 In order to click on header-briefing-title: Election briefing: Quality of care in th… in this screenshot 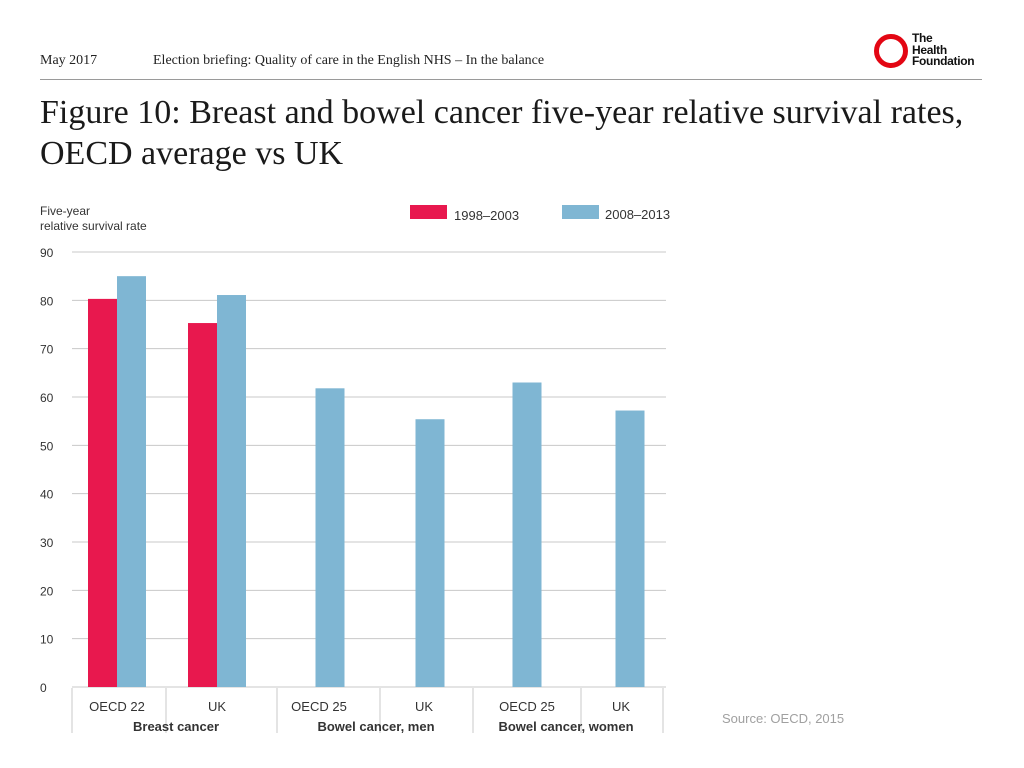, I will do `click(349, 60)`.